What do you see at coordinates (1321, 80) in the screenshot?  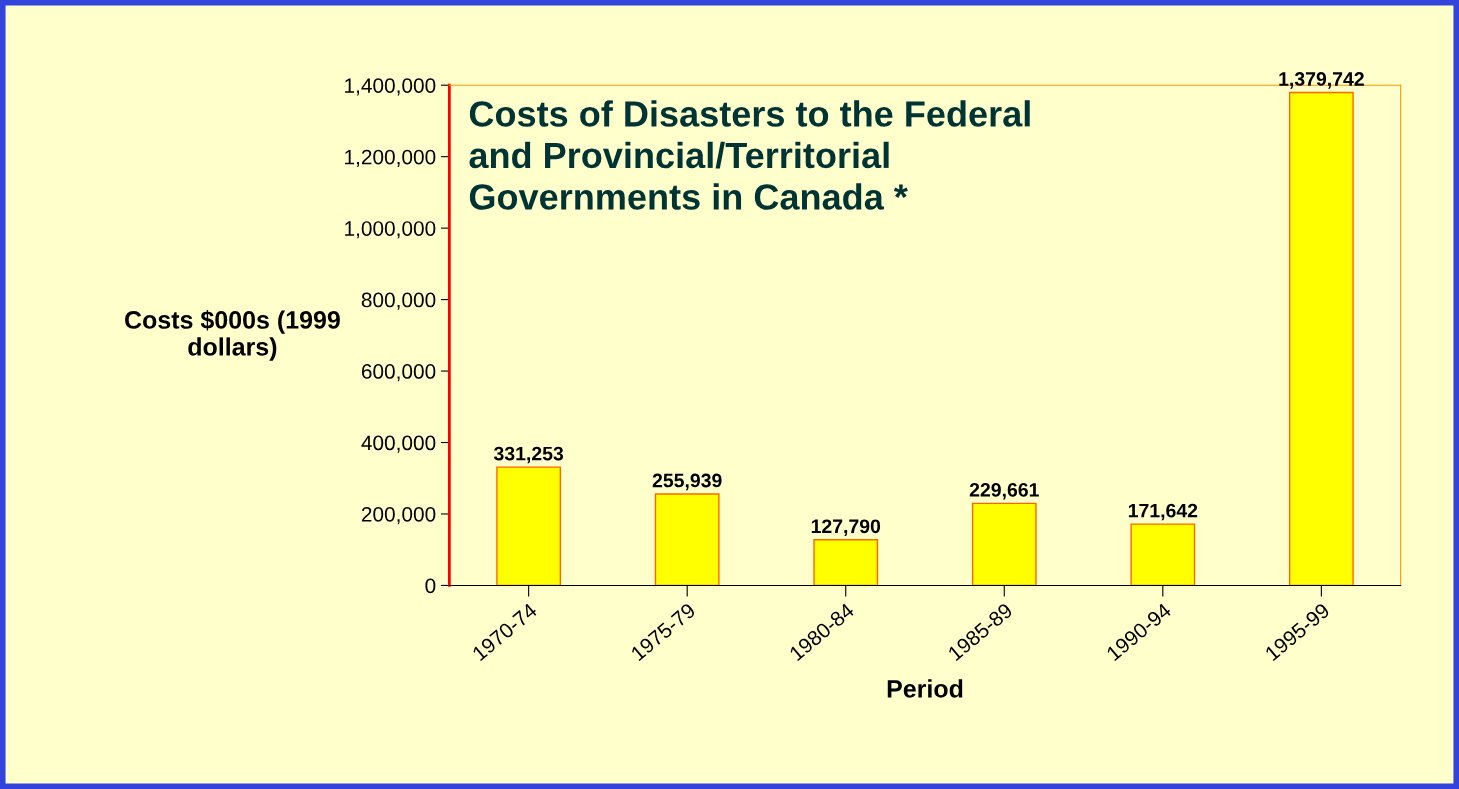 I see `data-label: 1,379,742` at bounding box center [1321, 80].